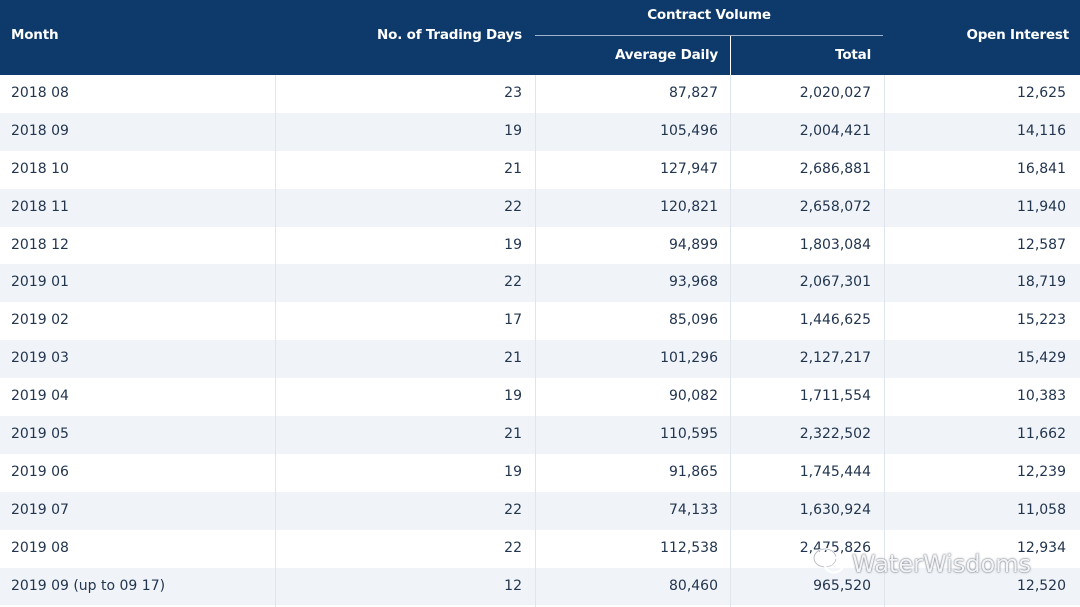 The image size is (1080, 607). What do you see at coordinates (709, 35) in the screenshot?
I see `header-group-divider` at bounding box center [709, 35].